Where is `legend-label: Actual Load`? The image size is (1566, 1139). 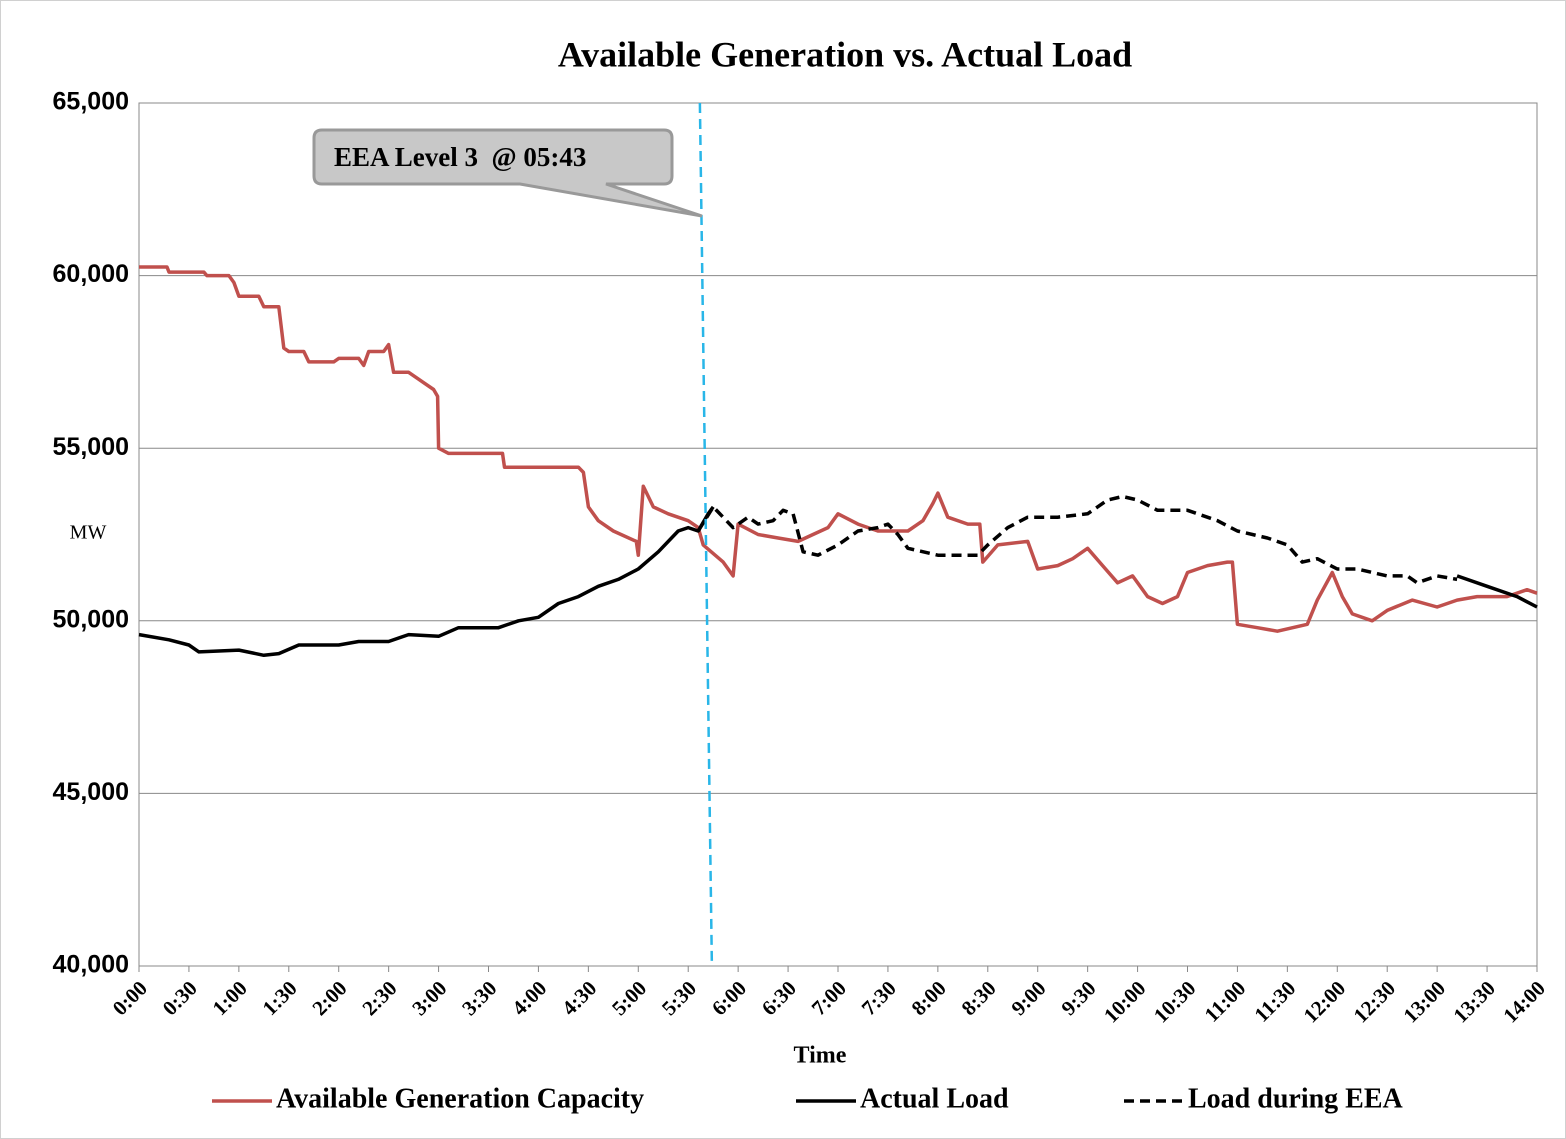
legend-label: Actual Load is located at coordinates (934, 1098).